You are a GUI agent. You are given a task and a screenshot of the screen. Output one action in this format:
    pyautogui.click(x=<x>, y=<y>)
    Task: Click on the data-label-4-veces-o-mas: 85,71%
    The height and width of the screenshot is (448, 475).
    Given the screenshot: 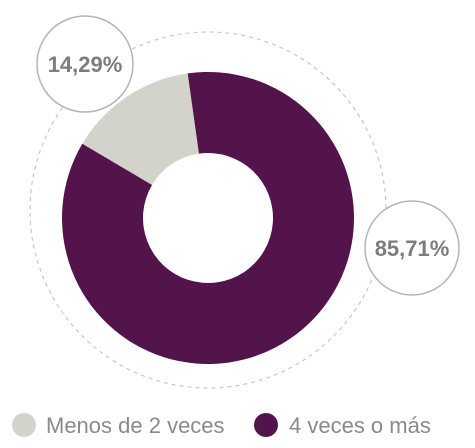 What is the action you would take?
    pyautogui.click(x=412, y=248)
    